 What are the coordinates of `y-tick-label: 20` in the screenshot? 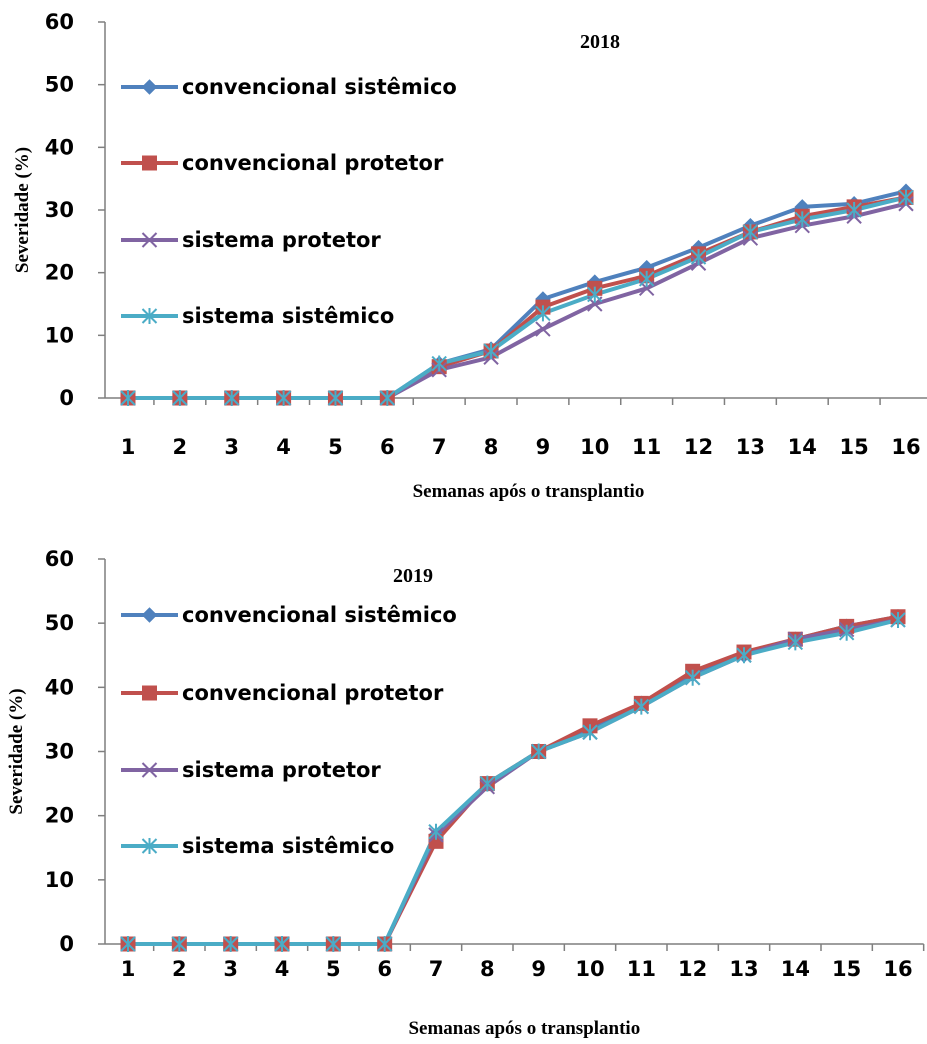 It's located at (59, 816).